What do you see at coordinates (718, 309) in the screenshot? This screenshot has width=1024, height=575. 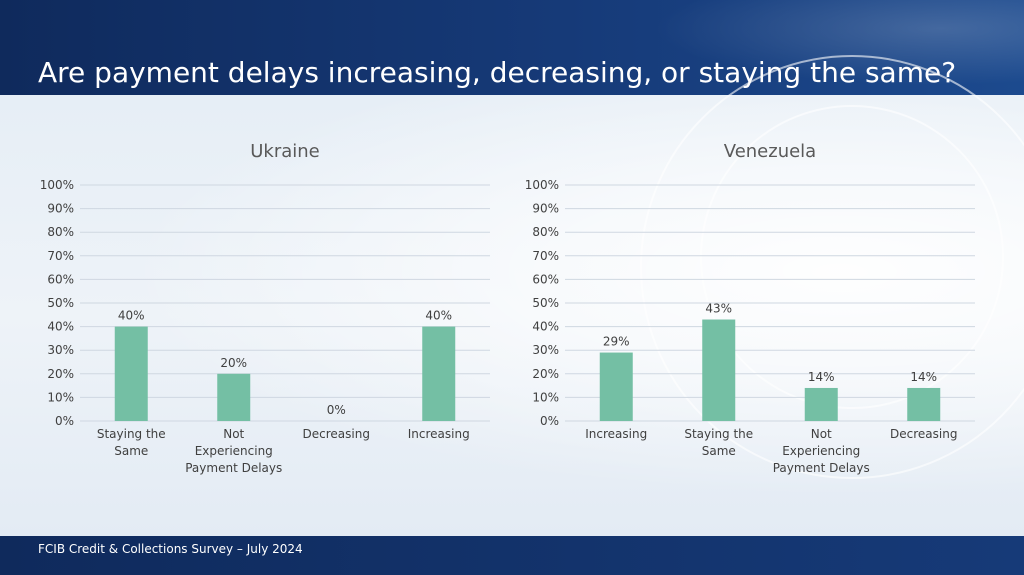 I see `data-label: 43%` at bounding box center [718, 309].